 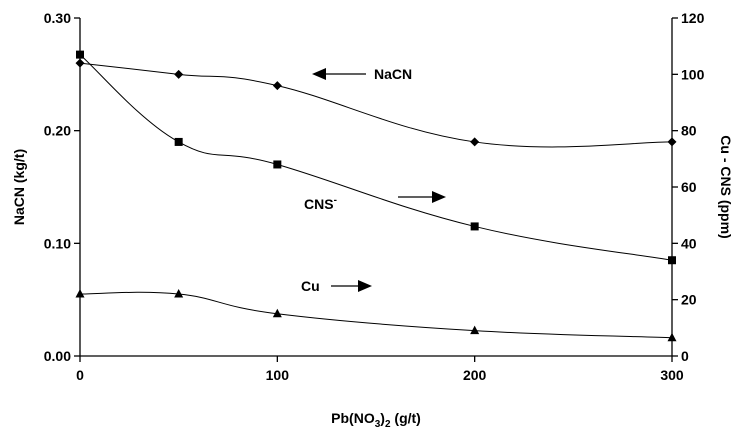 What do you see at coordinates (689, 300) in the screenshot?
I see `y-right-tick-label: 20` at bounding box center [689, 300].